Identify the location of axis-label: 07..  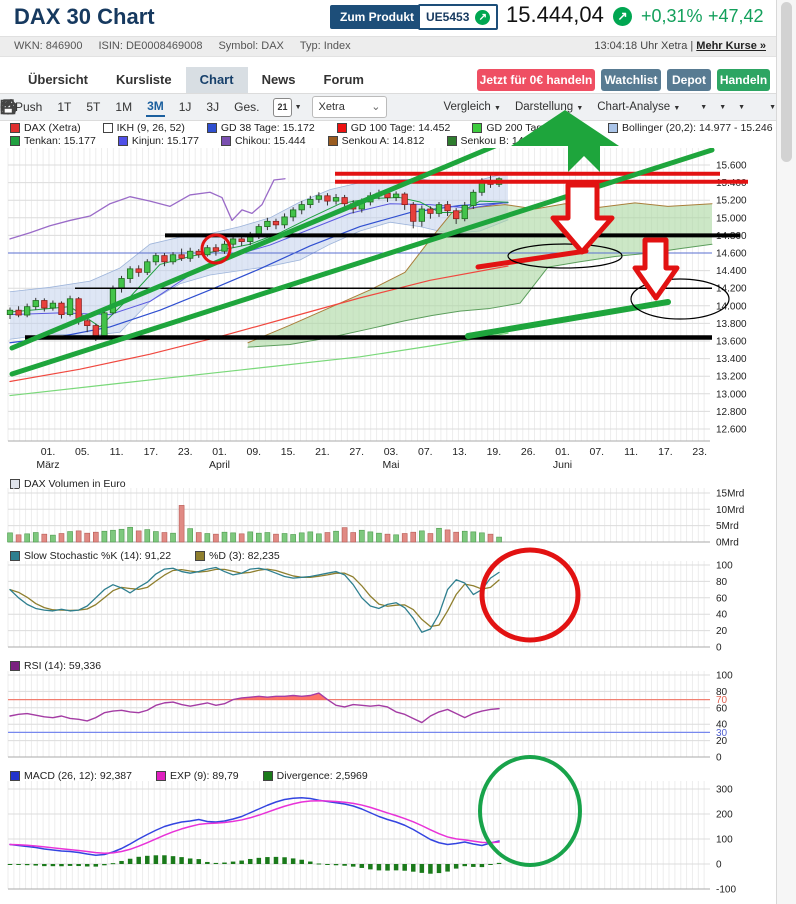
(596, 452).